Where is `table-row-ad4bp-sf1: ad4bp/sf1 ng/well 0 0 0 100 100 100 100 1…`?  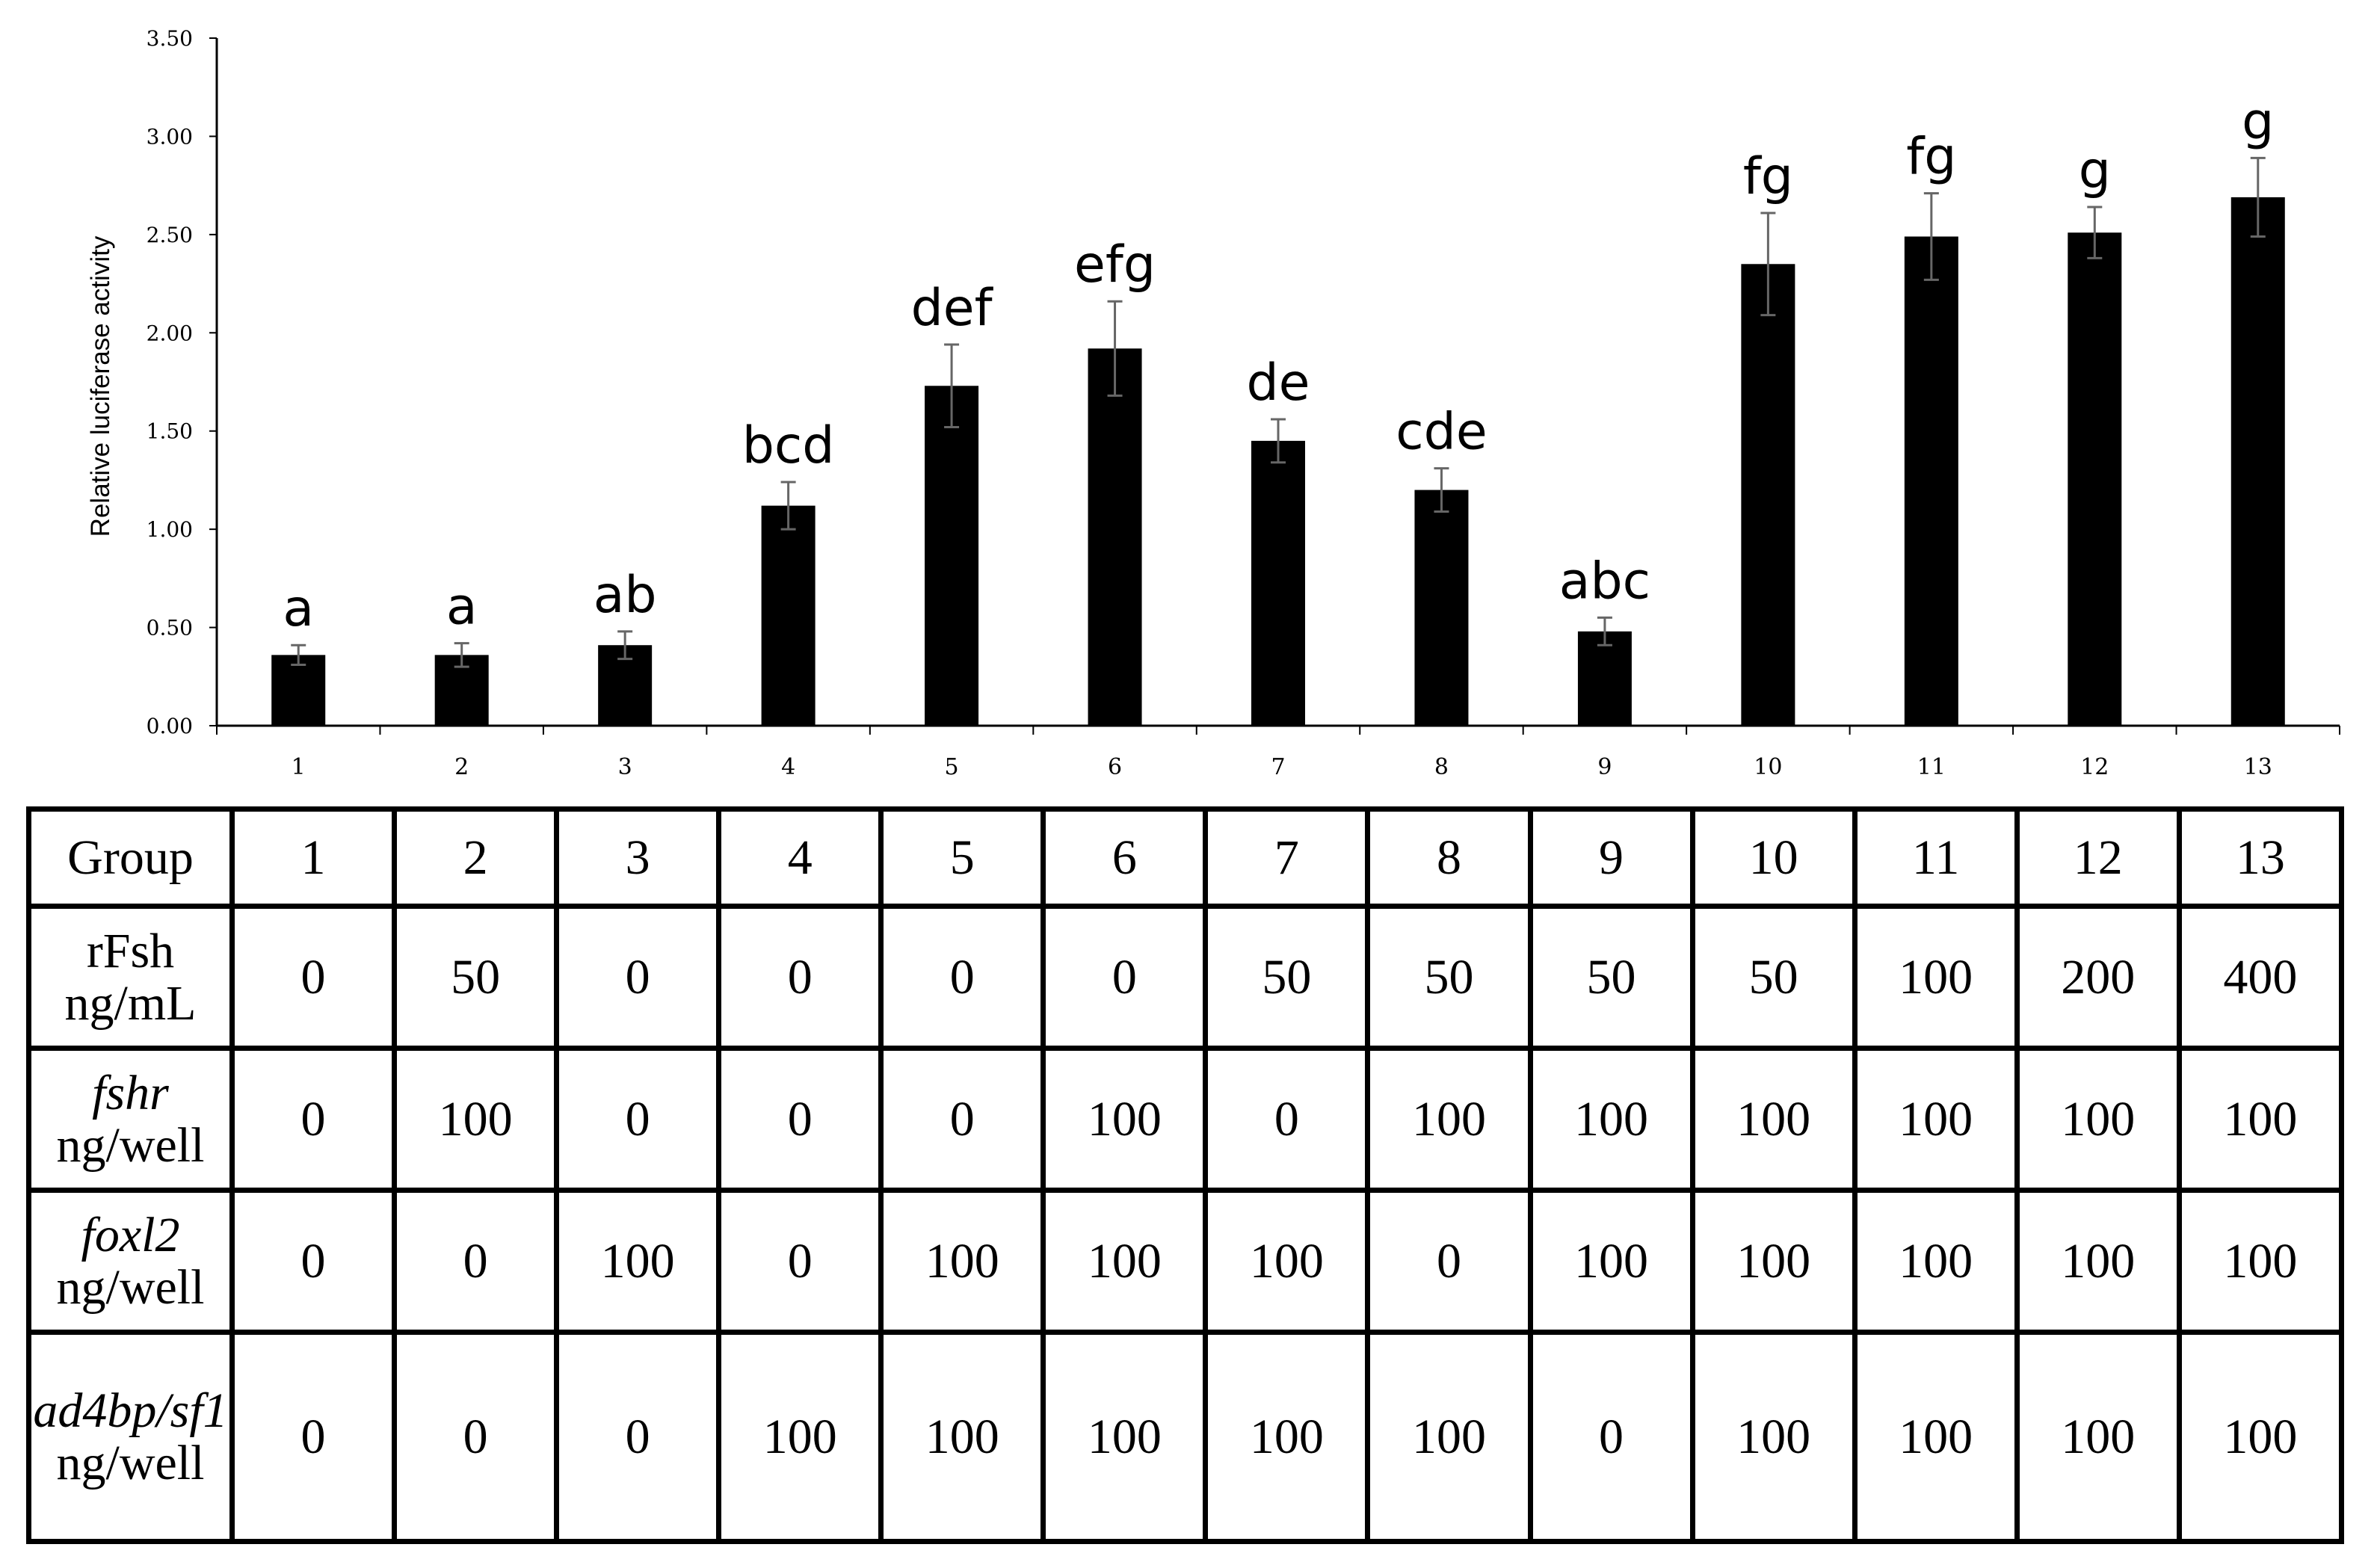
table-row-ad4bp-sf1: ad4bp/sf1 ng/well 0 0 0 100 100 100 100 1… is located at coordinates (1186, 1437).